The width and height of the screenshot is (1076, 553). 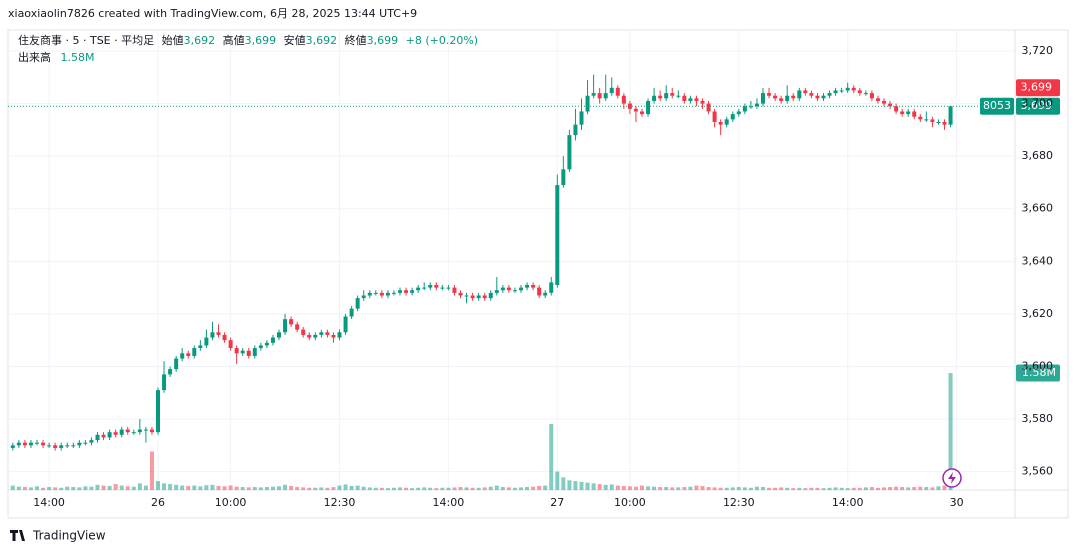 I want to click on legend-open-label: 始値, so click(x=173, y=40).